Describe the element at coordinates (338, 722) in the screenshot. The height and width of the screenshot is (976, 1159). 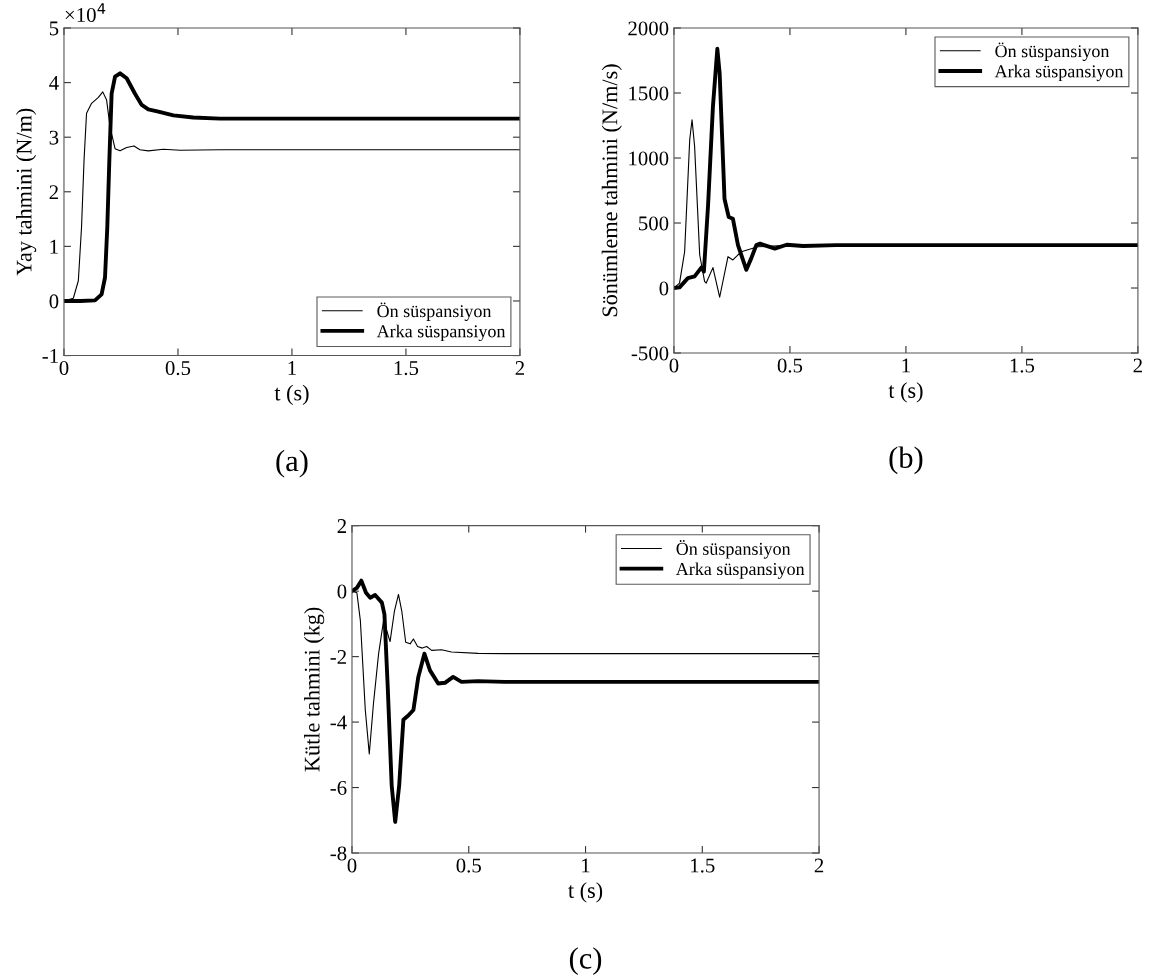
I see `y-tick-label: -4` at that location.